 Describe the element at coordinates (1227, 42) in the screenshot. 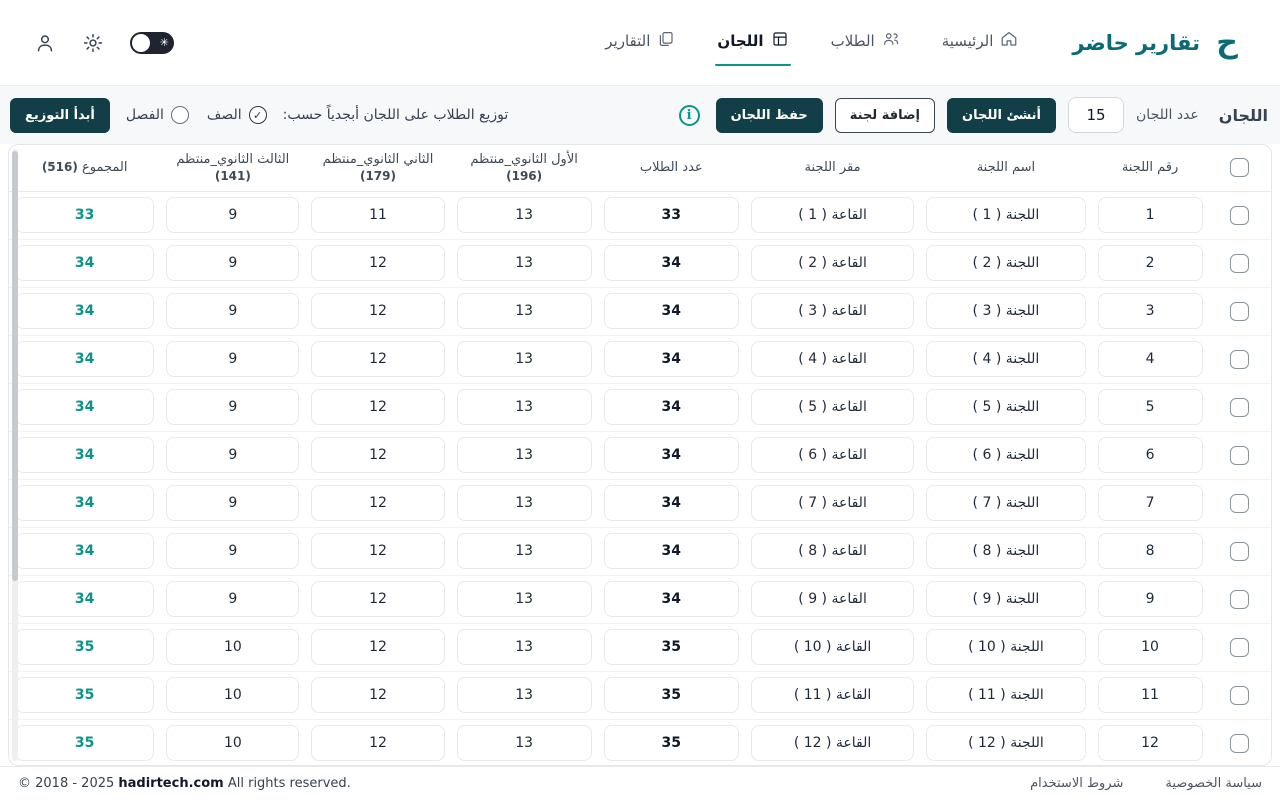

I see `brand-logo-icon: ح` at that location.